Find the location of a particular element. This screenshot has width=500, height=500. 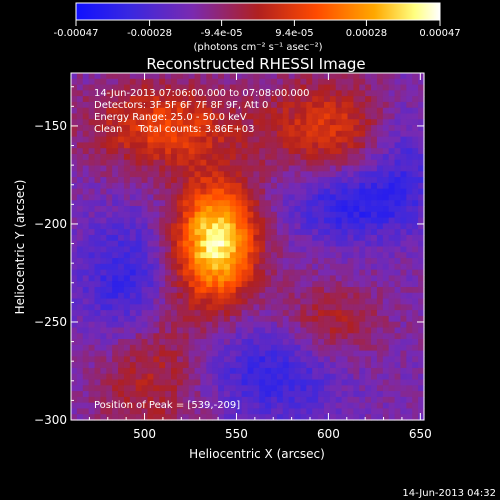

footer-timestamp: 14-Jun-2013 04:32 is located at coordinates (449, 493).